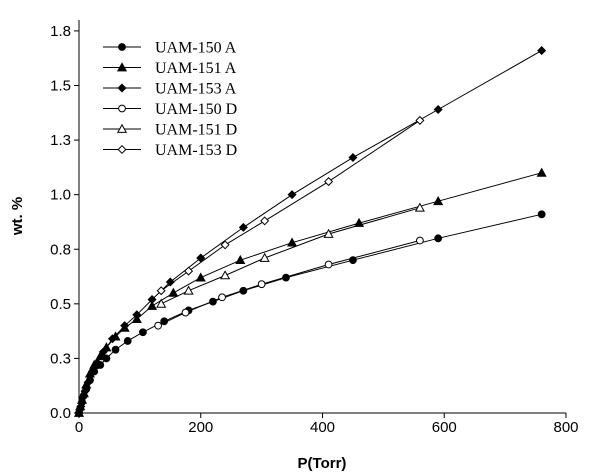  I want to click on legend-label-uam-153-d: UAM-153 D, so click(196, 150).